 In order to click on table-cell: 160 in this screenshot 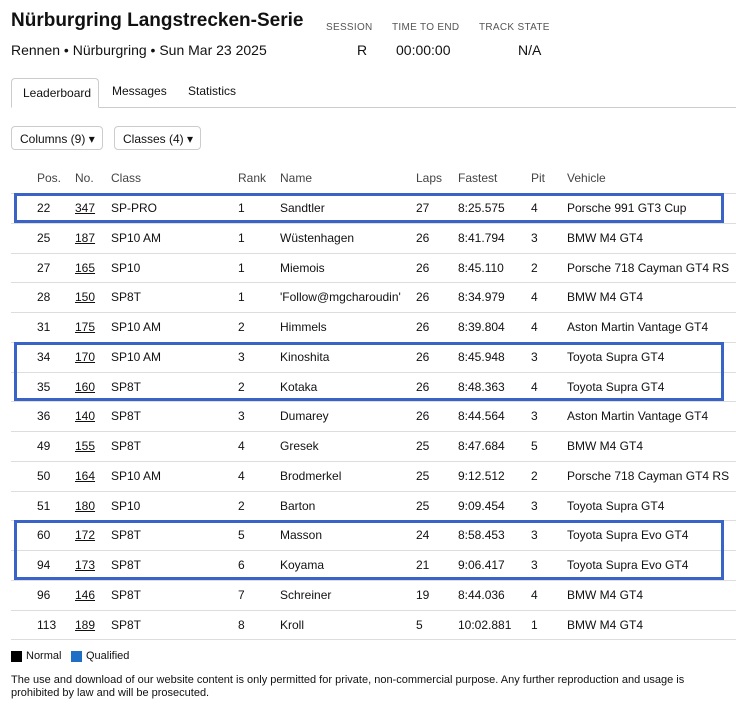, I will do `click(85, 386)`.